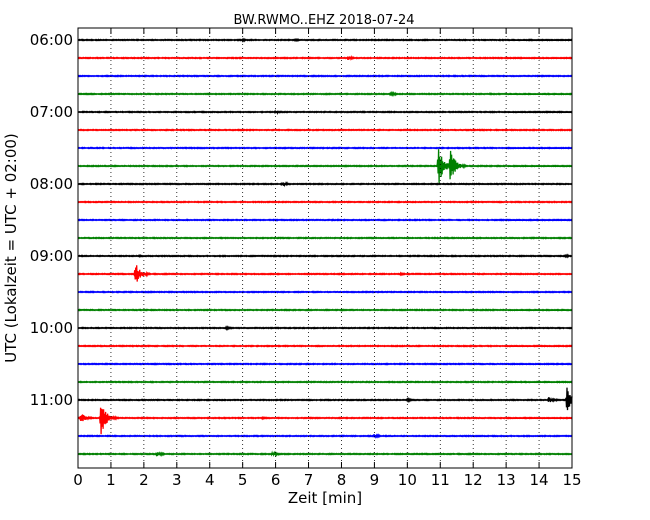 The image size is (650, 520). What do you see at coordinates (177, 480) in the screenshot?
I see `x-tick-label: 3` at bounding box center [177, 480].